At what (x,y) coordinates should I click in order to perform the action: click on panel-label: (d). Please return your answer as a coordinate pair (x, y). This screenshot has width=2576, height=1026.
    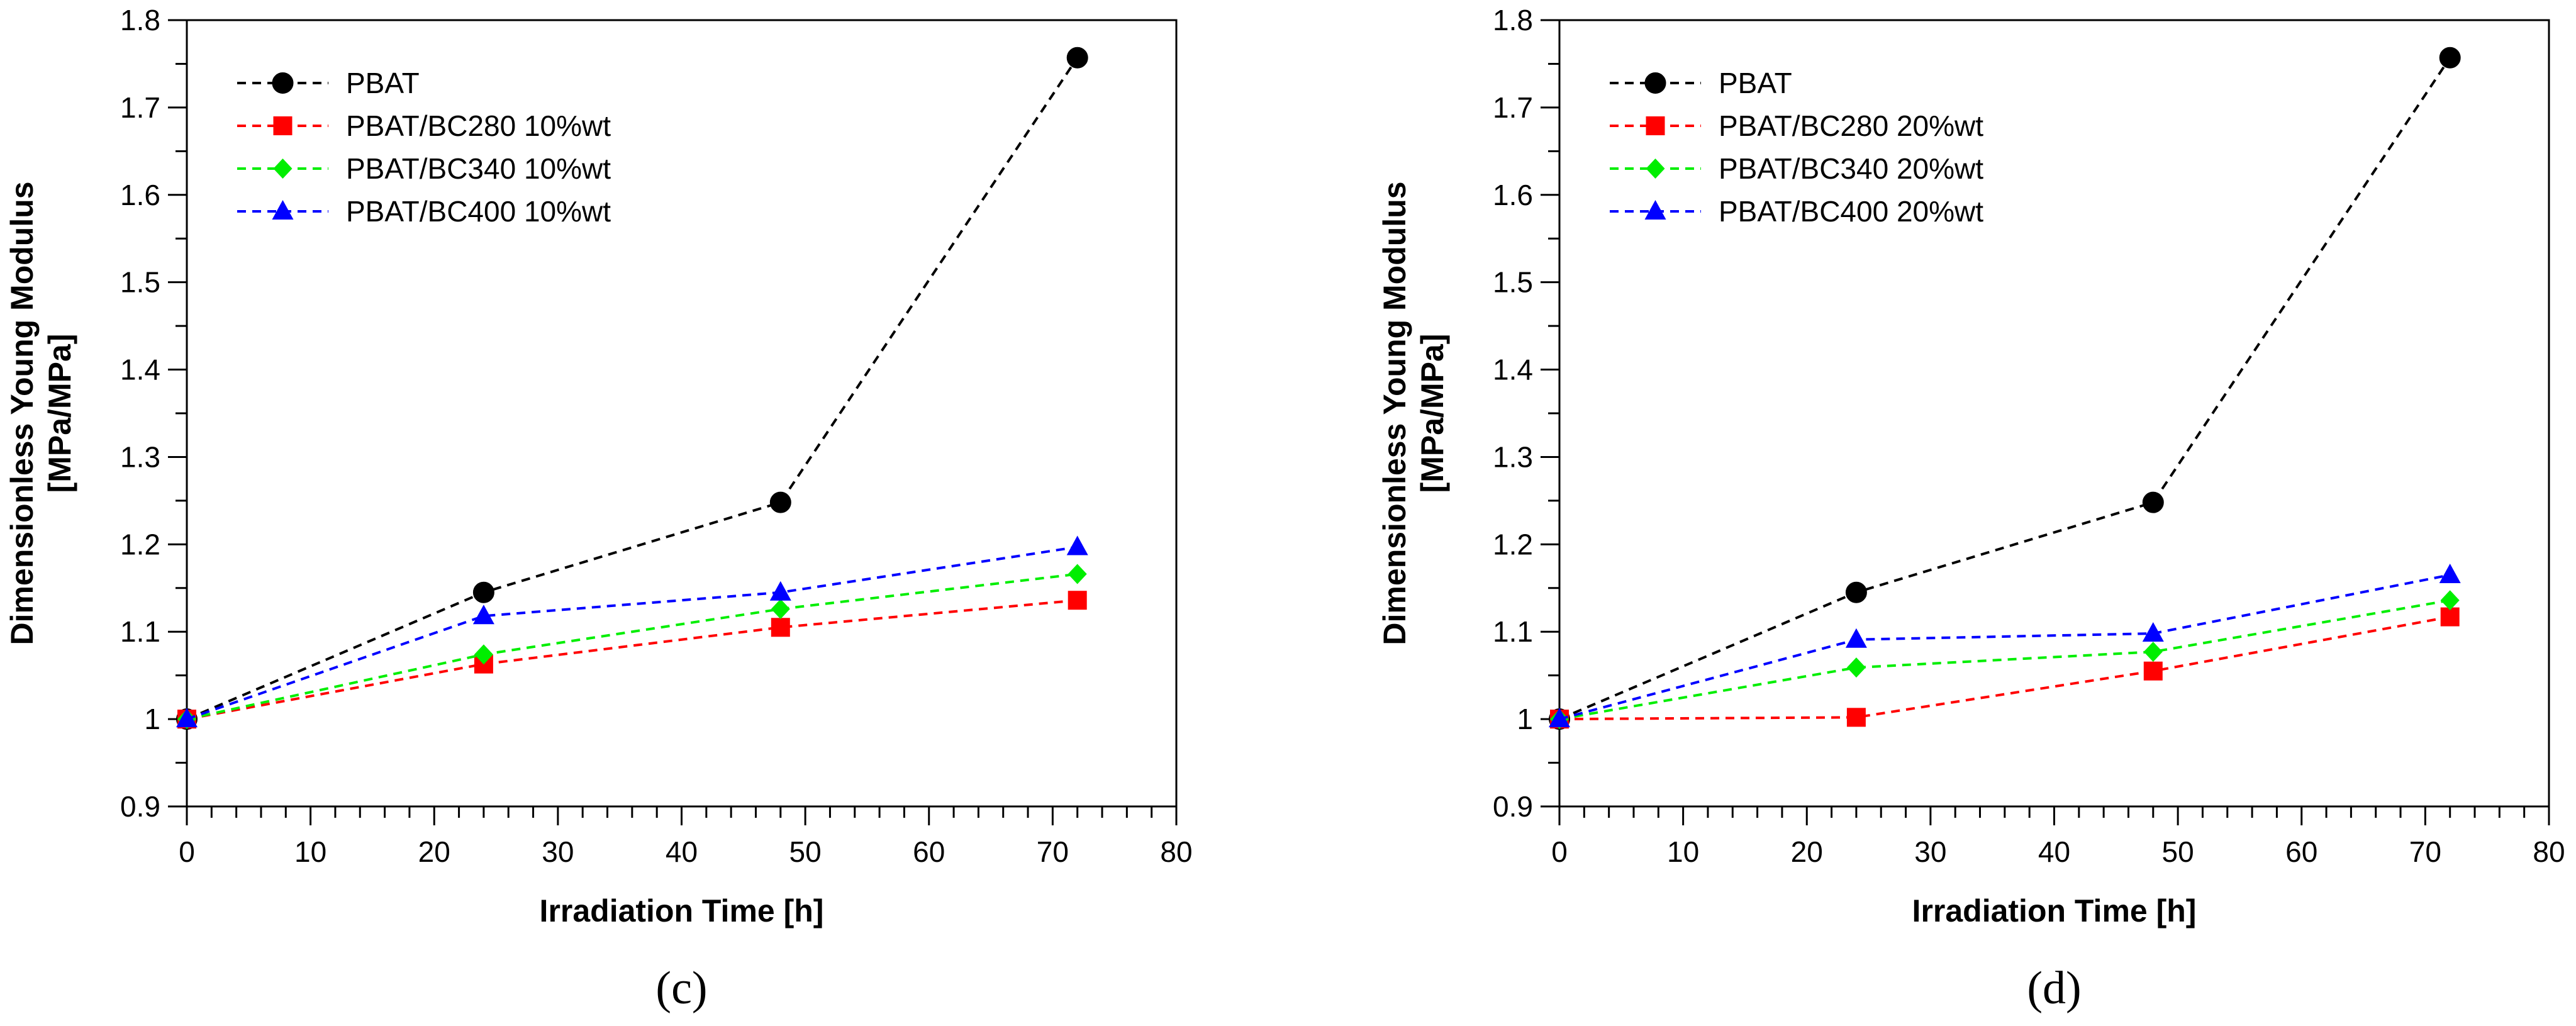
    Looking at the image, I should click on (2054, 988).